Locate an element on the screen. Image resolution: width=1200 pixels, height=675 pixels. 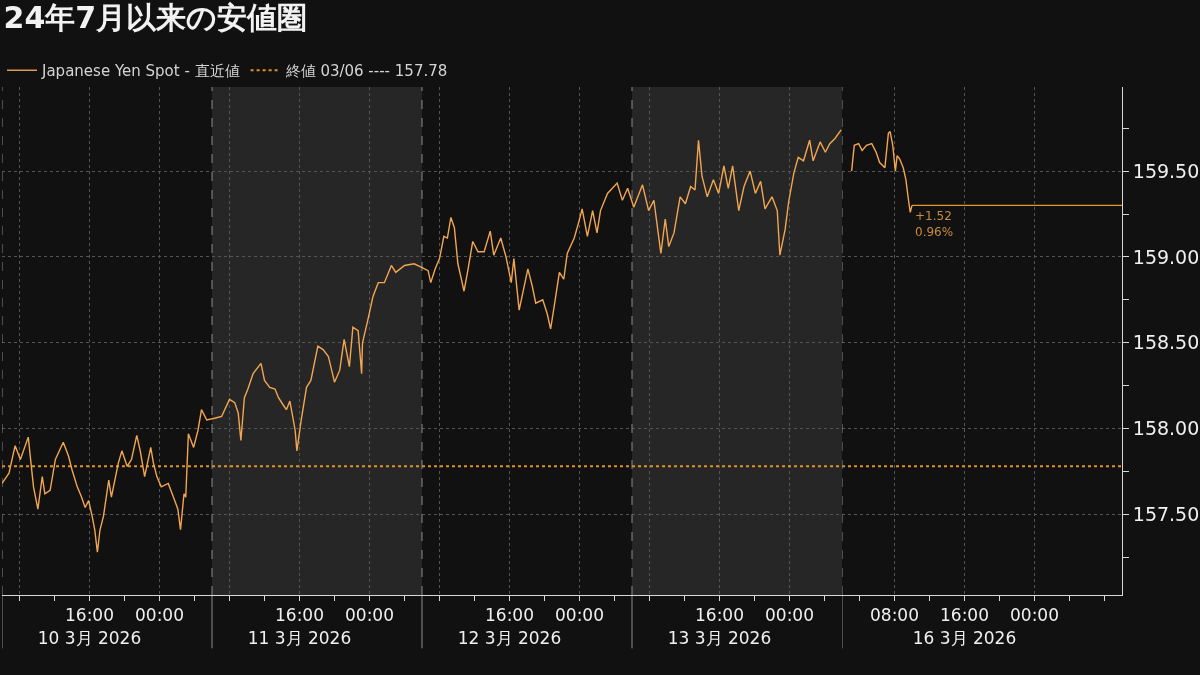
y-tick-label: 158.50 is located at coordinates (1166, 342).